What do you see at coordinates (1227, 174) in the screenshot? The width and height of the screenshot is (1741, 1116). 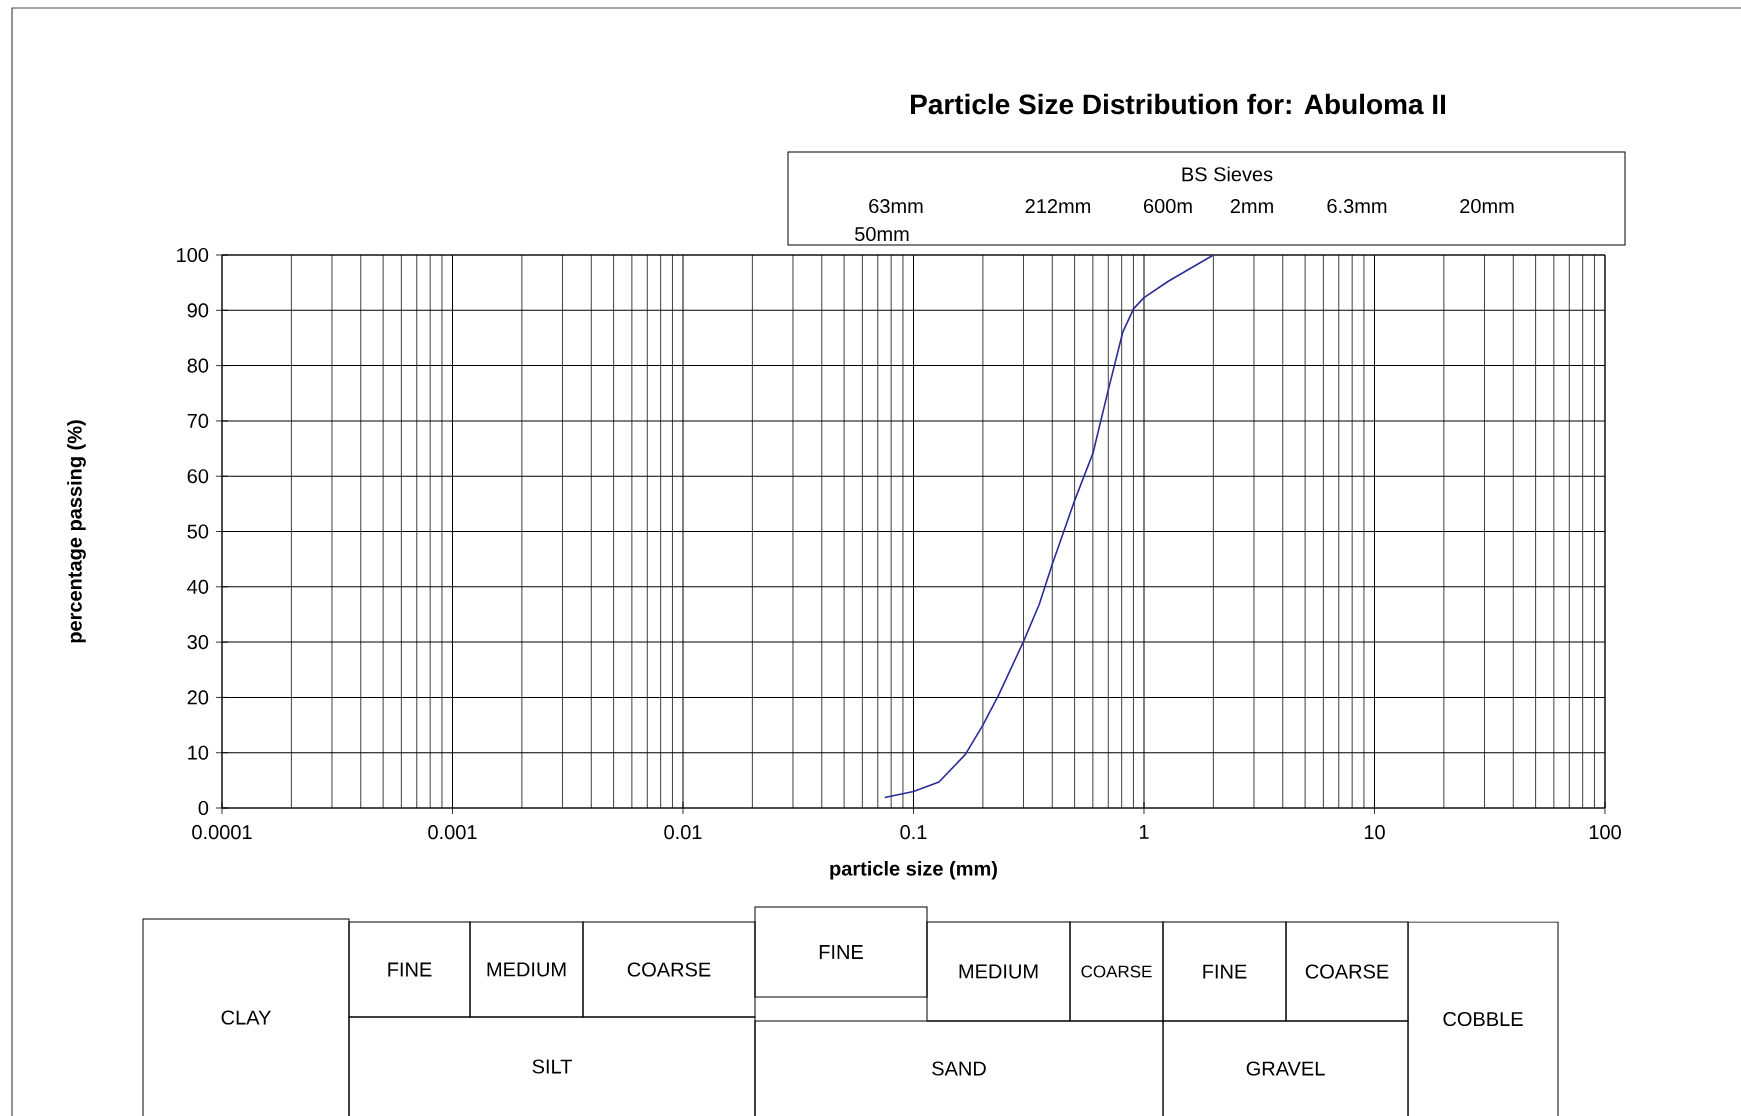 I see `text: BS Sieves` at bounding box center [1227, 174].